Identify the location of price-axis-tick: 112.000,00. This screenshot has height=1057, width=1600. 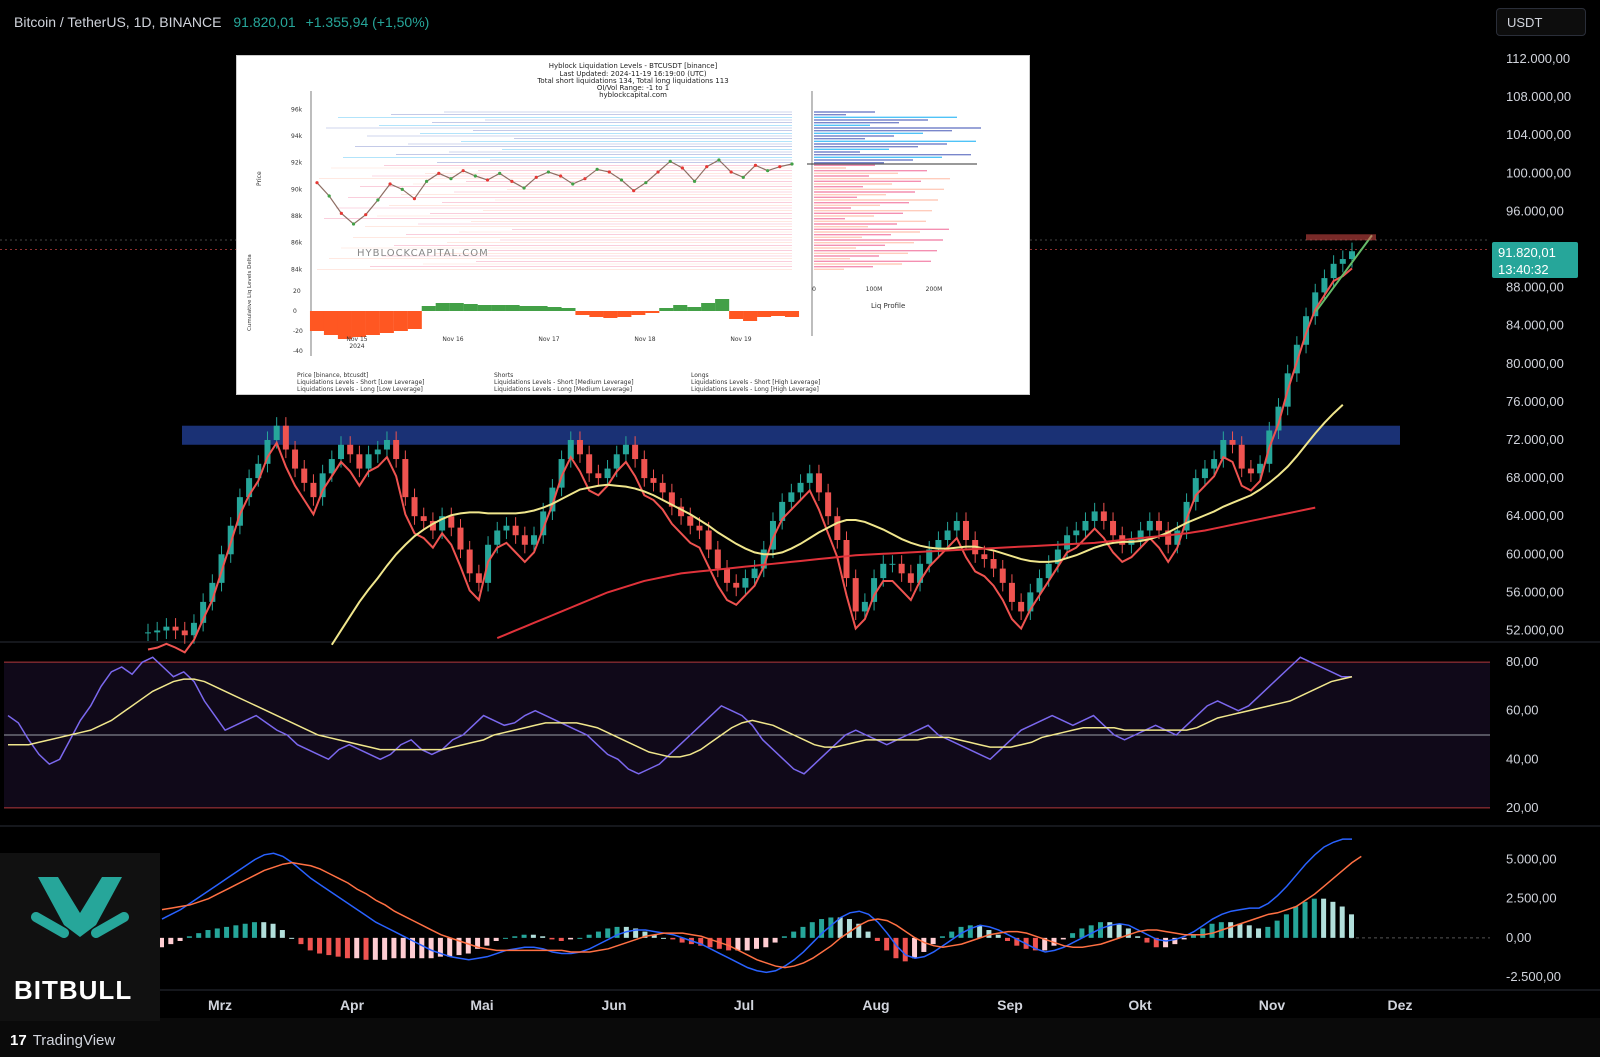
(1538, 58).